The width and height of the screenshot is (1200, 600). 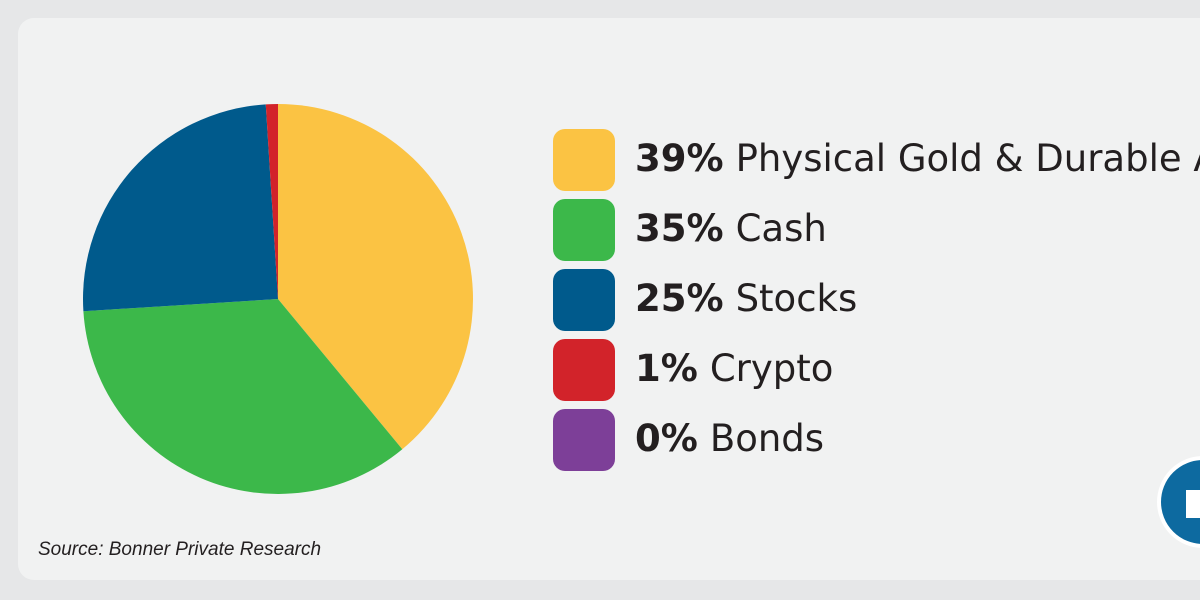 I want to click on legend-percent: 39%, so click(x=679, y=158).